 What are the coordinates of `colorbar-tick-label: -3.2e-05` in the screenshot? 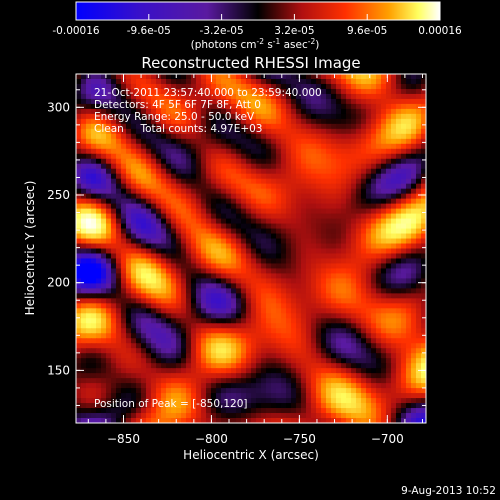 It's located at (222, 31).